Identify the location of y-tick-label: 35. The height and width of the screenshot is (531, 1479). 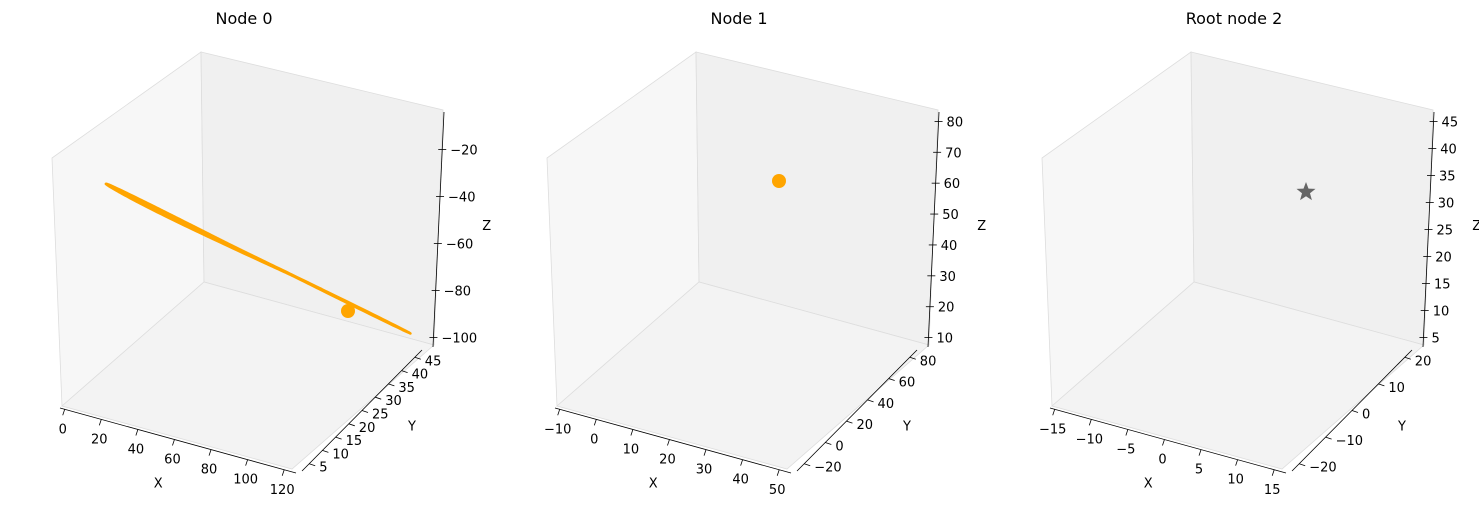
(406, 388).